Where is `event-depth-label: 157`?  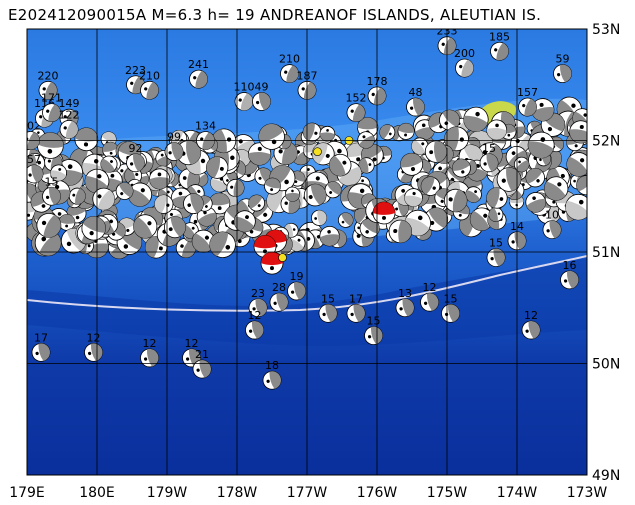 event-depth-label: 157 is located at coordinates (527, 92).